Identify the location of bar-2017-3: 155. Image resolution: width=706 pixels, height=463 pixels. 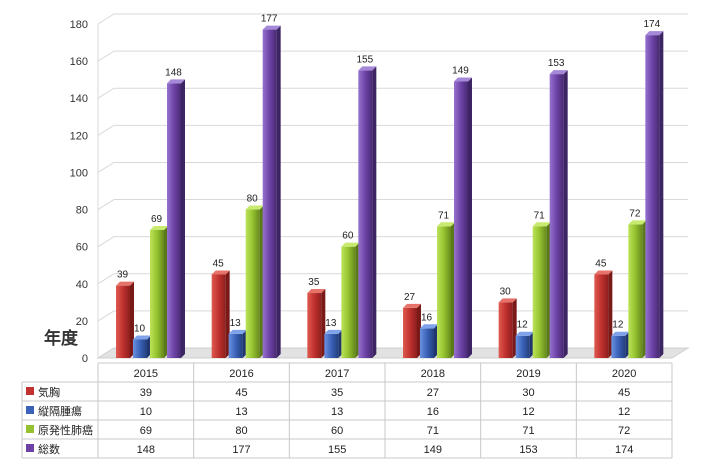
(366, 206).